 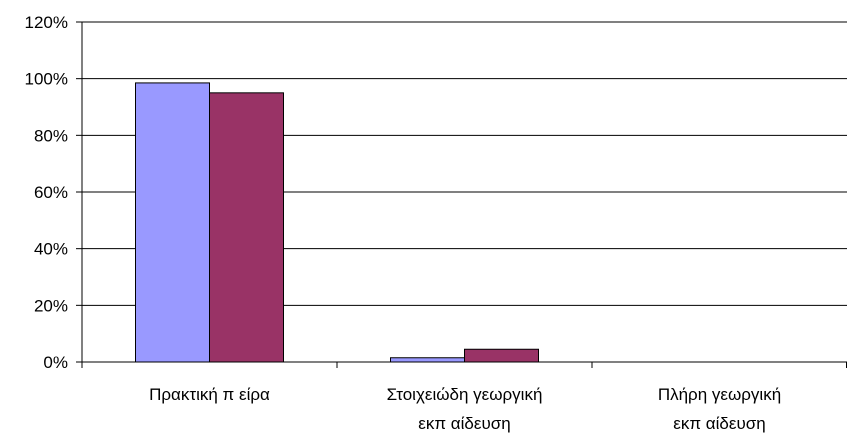 What do you see at coordinates (209, 394) in the screenshot?
I see `x-category-label: Πρακτική π είρα` at bounding box center [209, 394].